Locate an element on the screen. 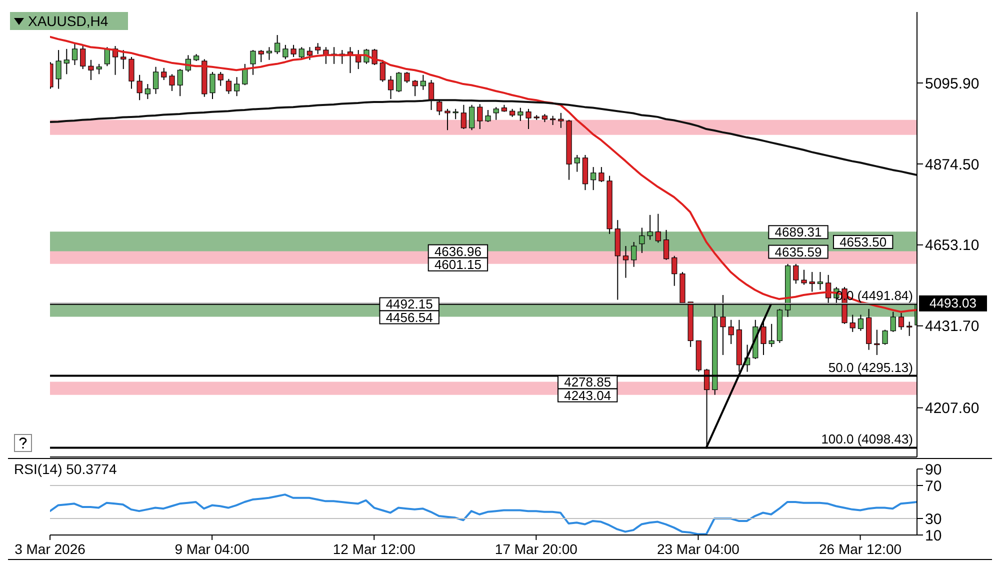 The height and width of the screenshot is (562, 1000). x-tick-label: 3 Mar 2026 is located at coordinates (50, 549).